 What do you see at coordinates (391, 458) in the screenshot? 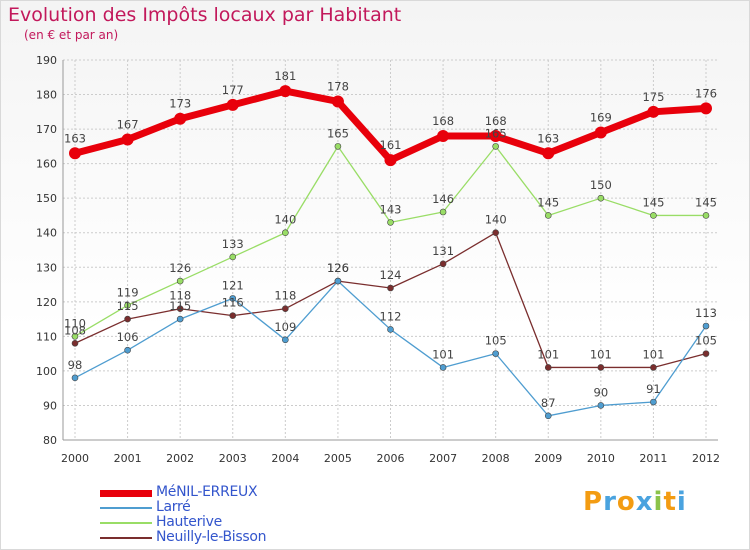
I see `x-tick-label: 2006` at bounding box center [391, 458].